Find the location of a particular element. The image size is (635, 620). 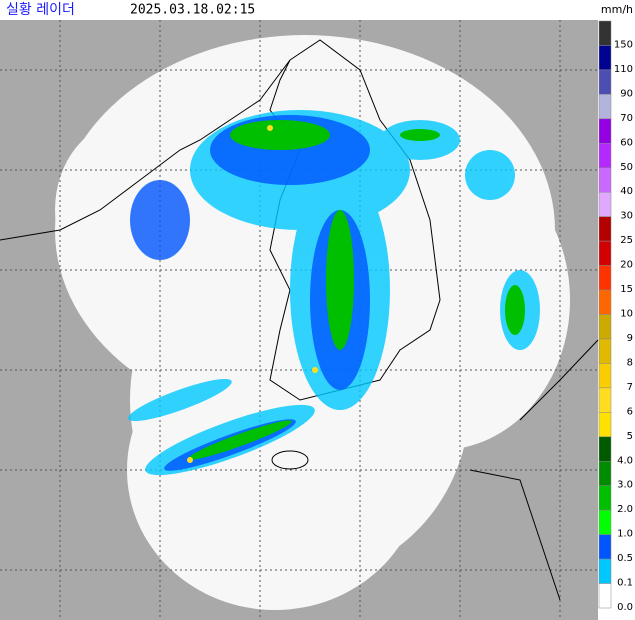

legend-label: 50 is located at coordinates (626, 167).